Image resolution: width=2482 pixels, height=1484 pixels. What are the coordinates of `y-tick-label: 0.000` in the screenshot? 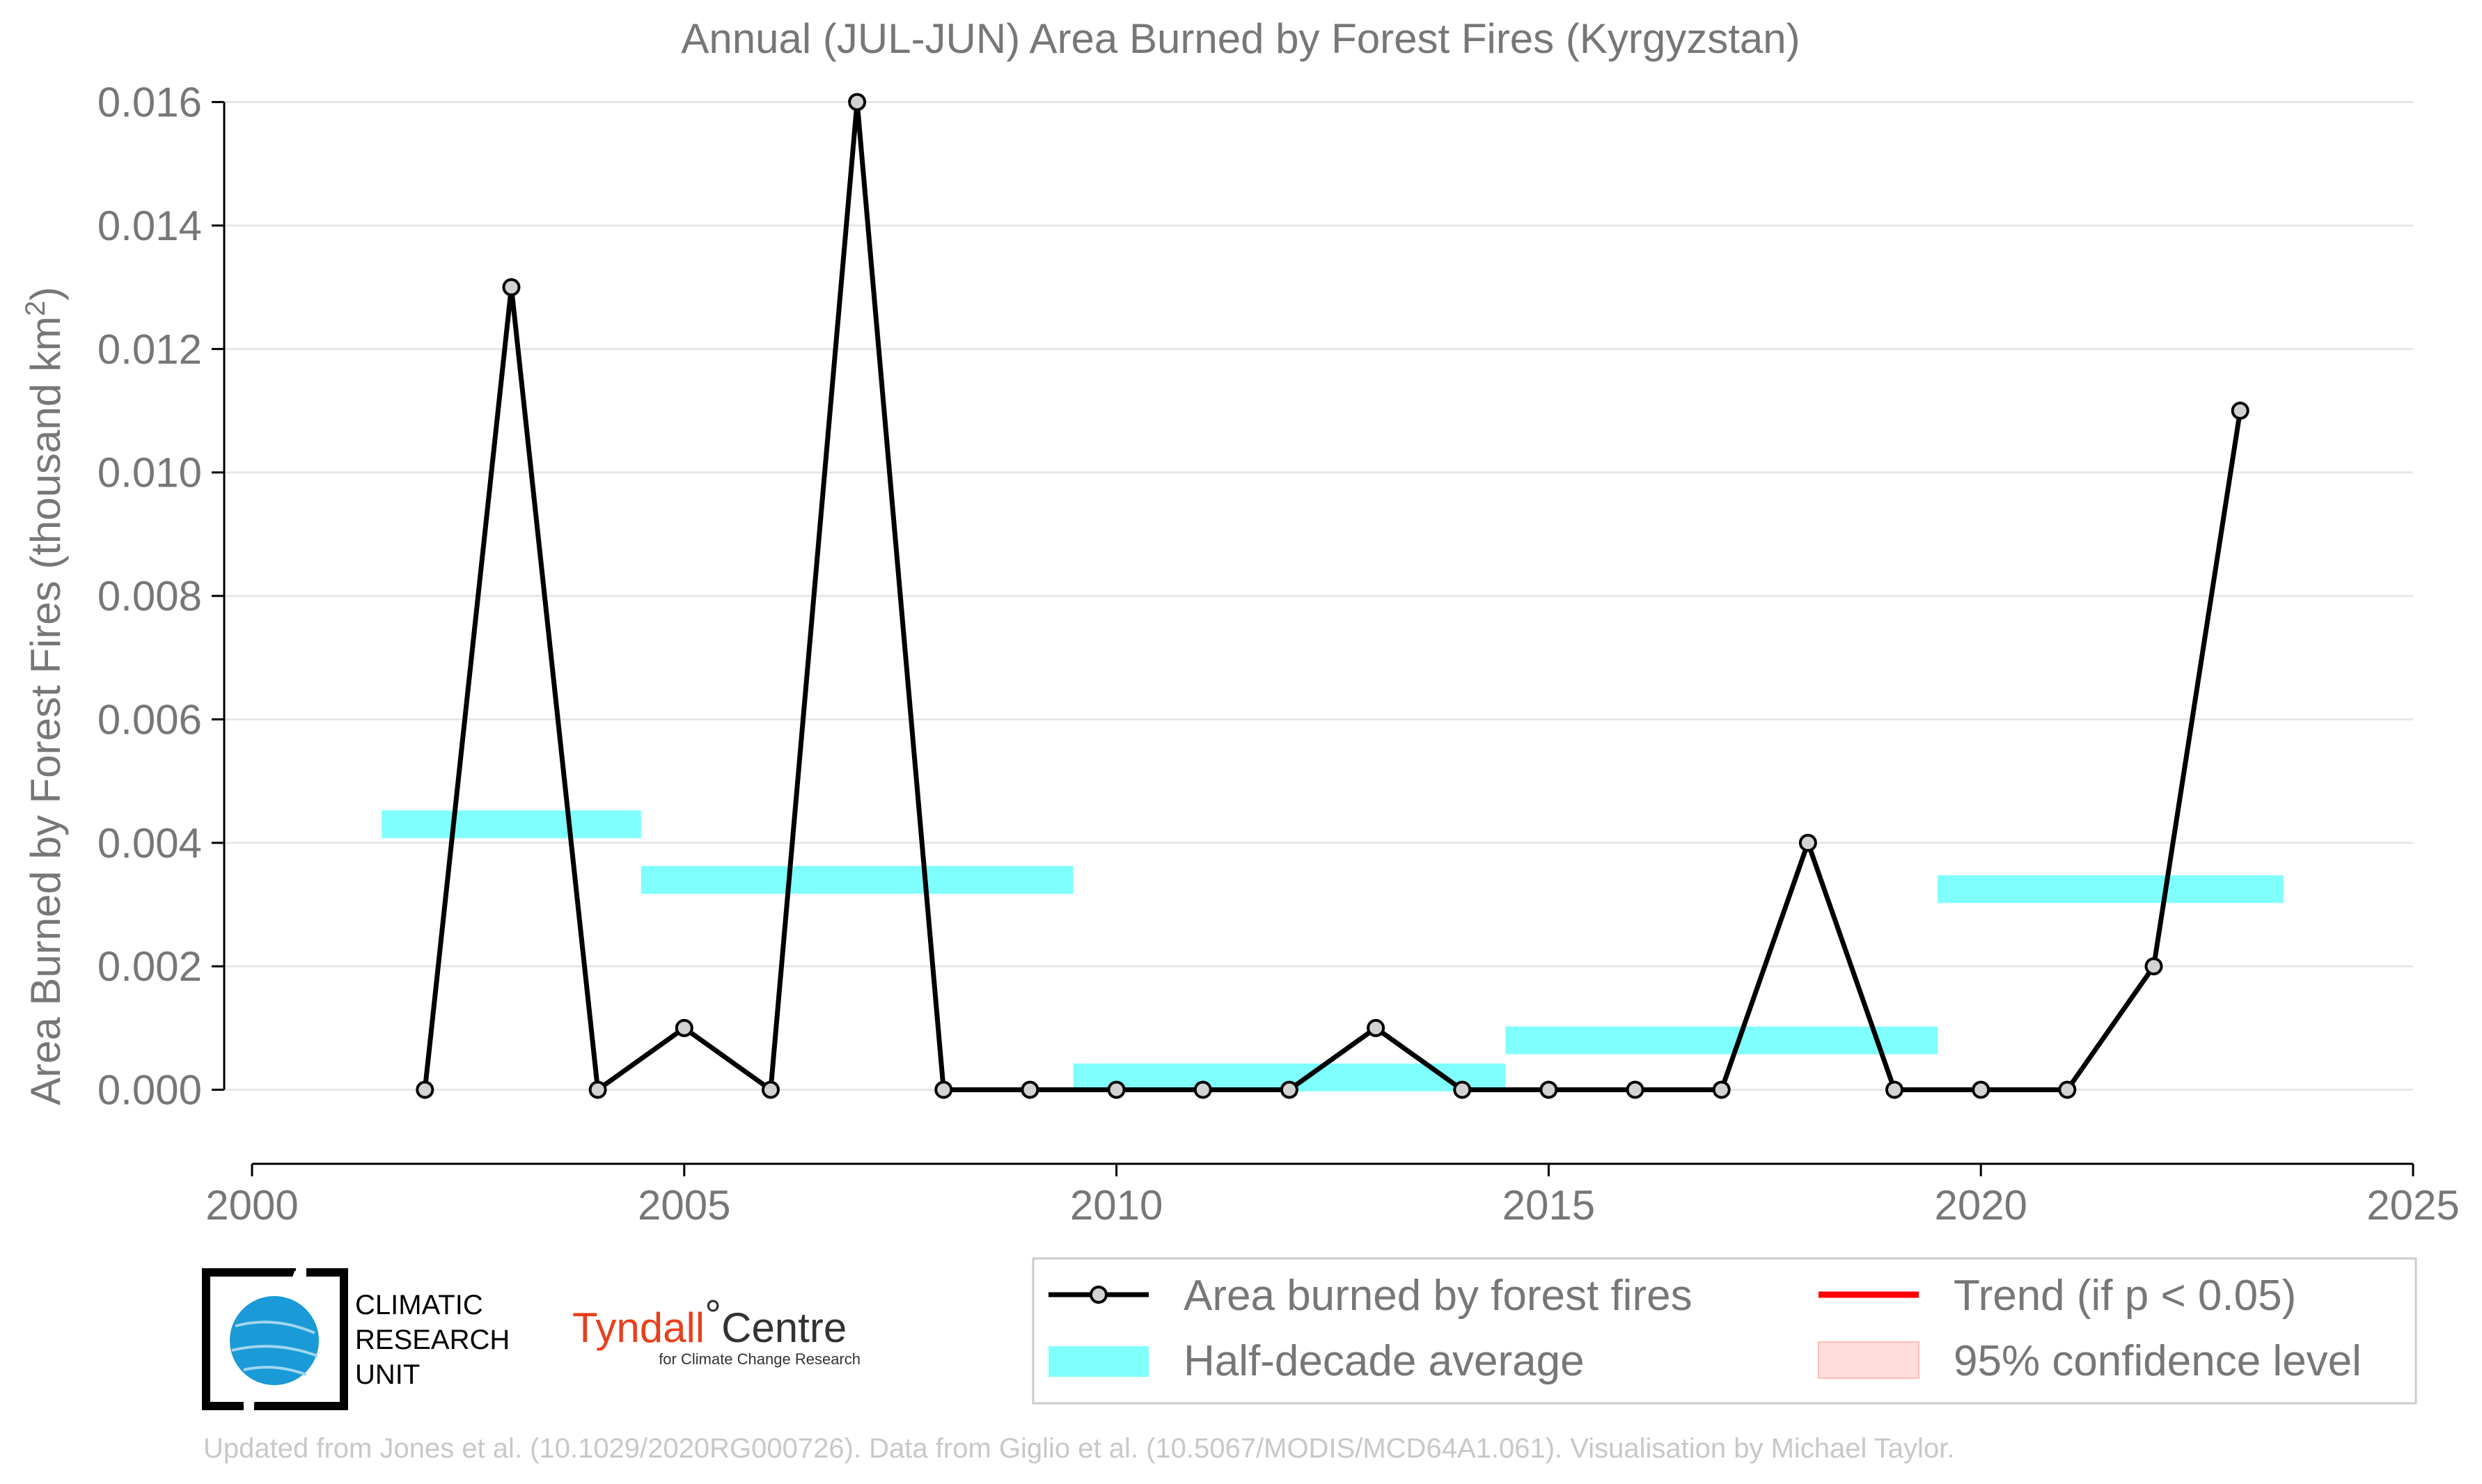 It's located at (149, 1090).